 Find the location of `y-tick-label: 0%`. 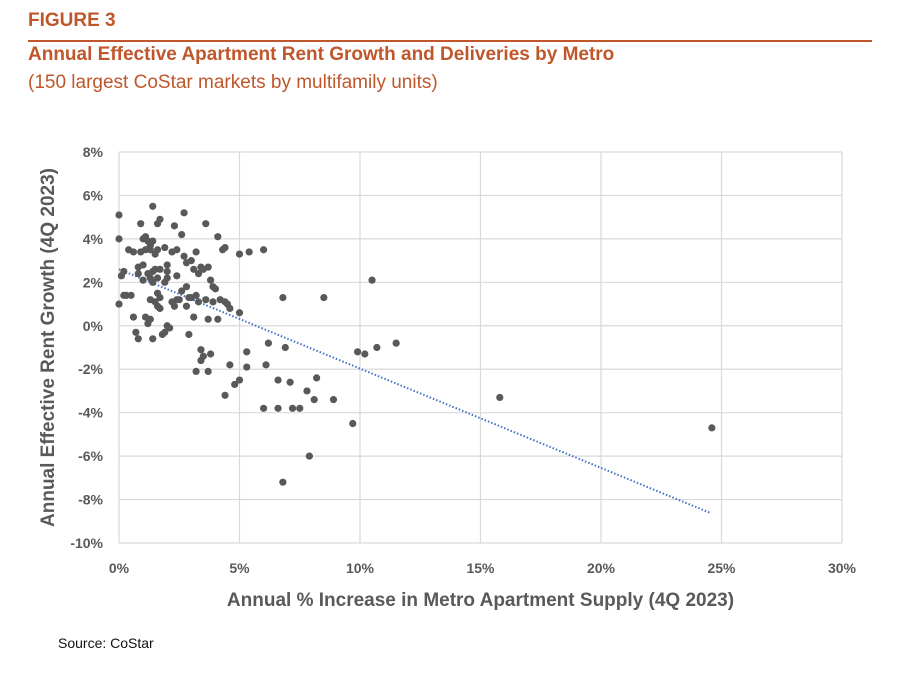

y-tick-label: 0% is located at coordinates (93, 326).